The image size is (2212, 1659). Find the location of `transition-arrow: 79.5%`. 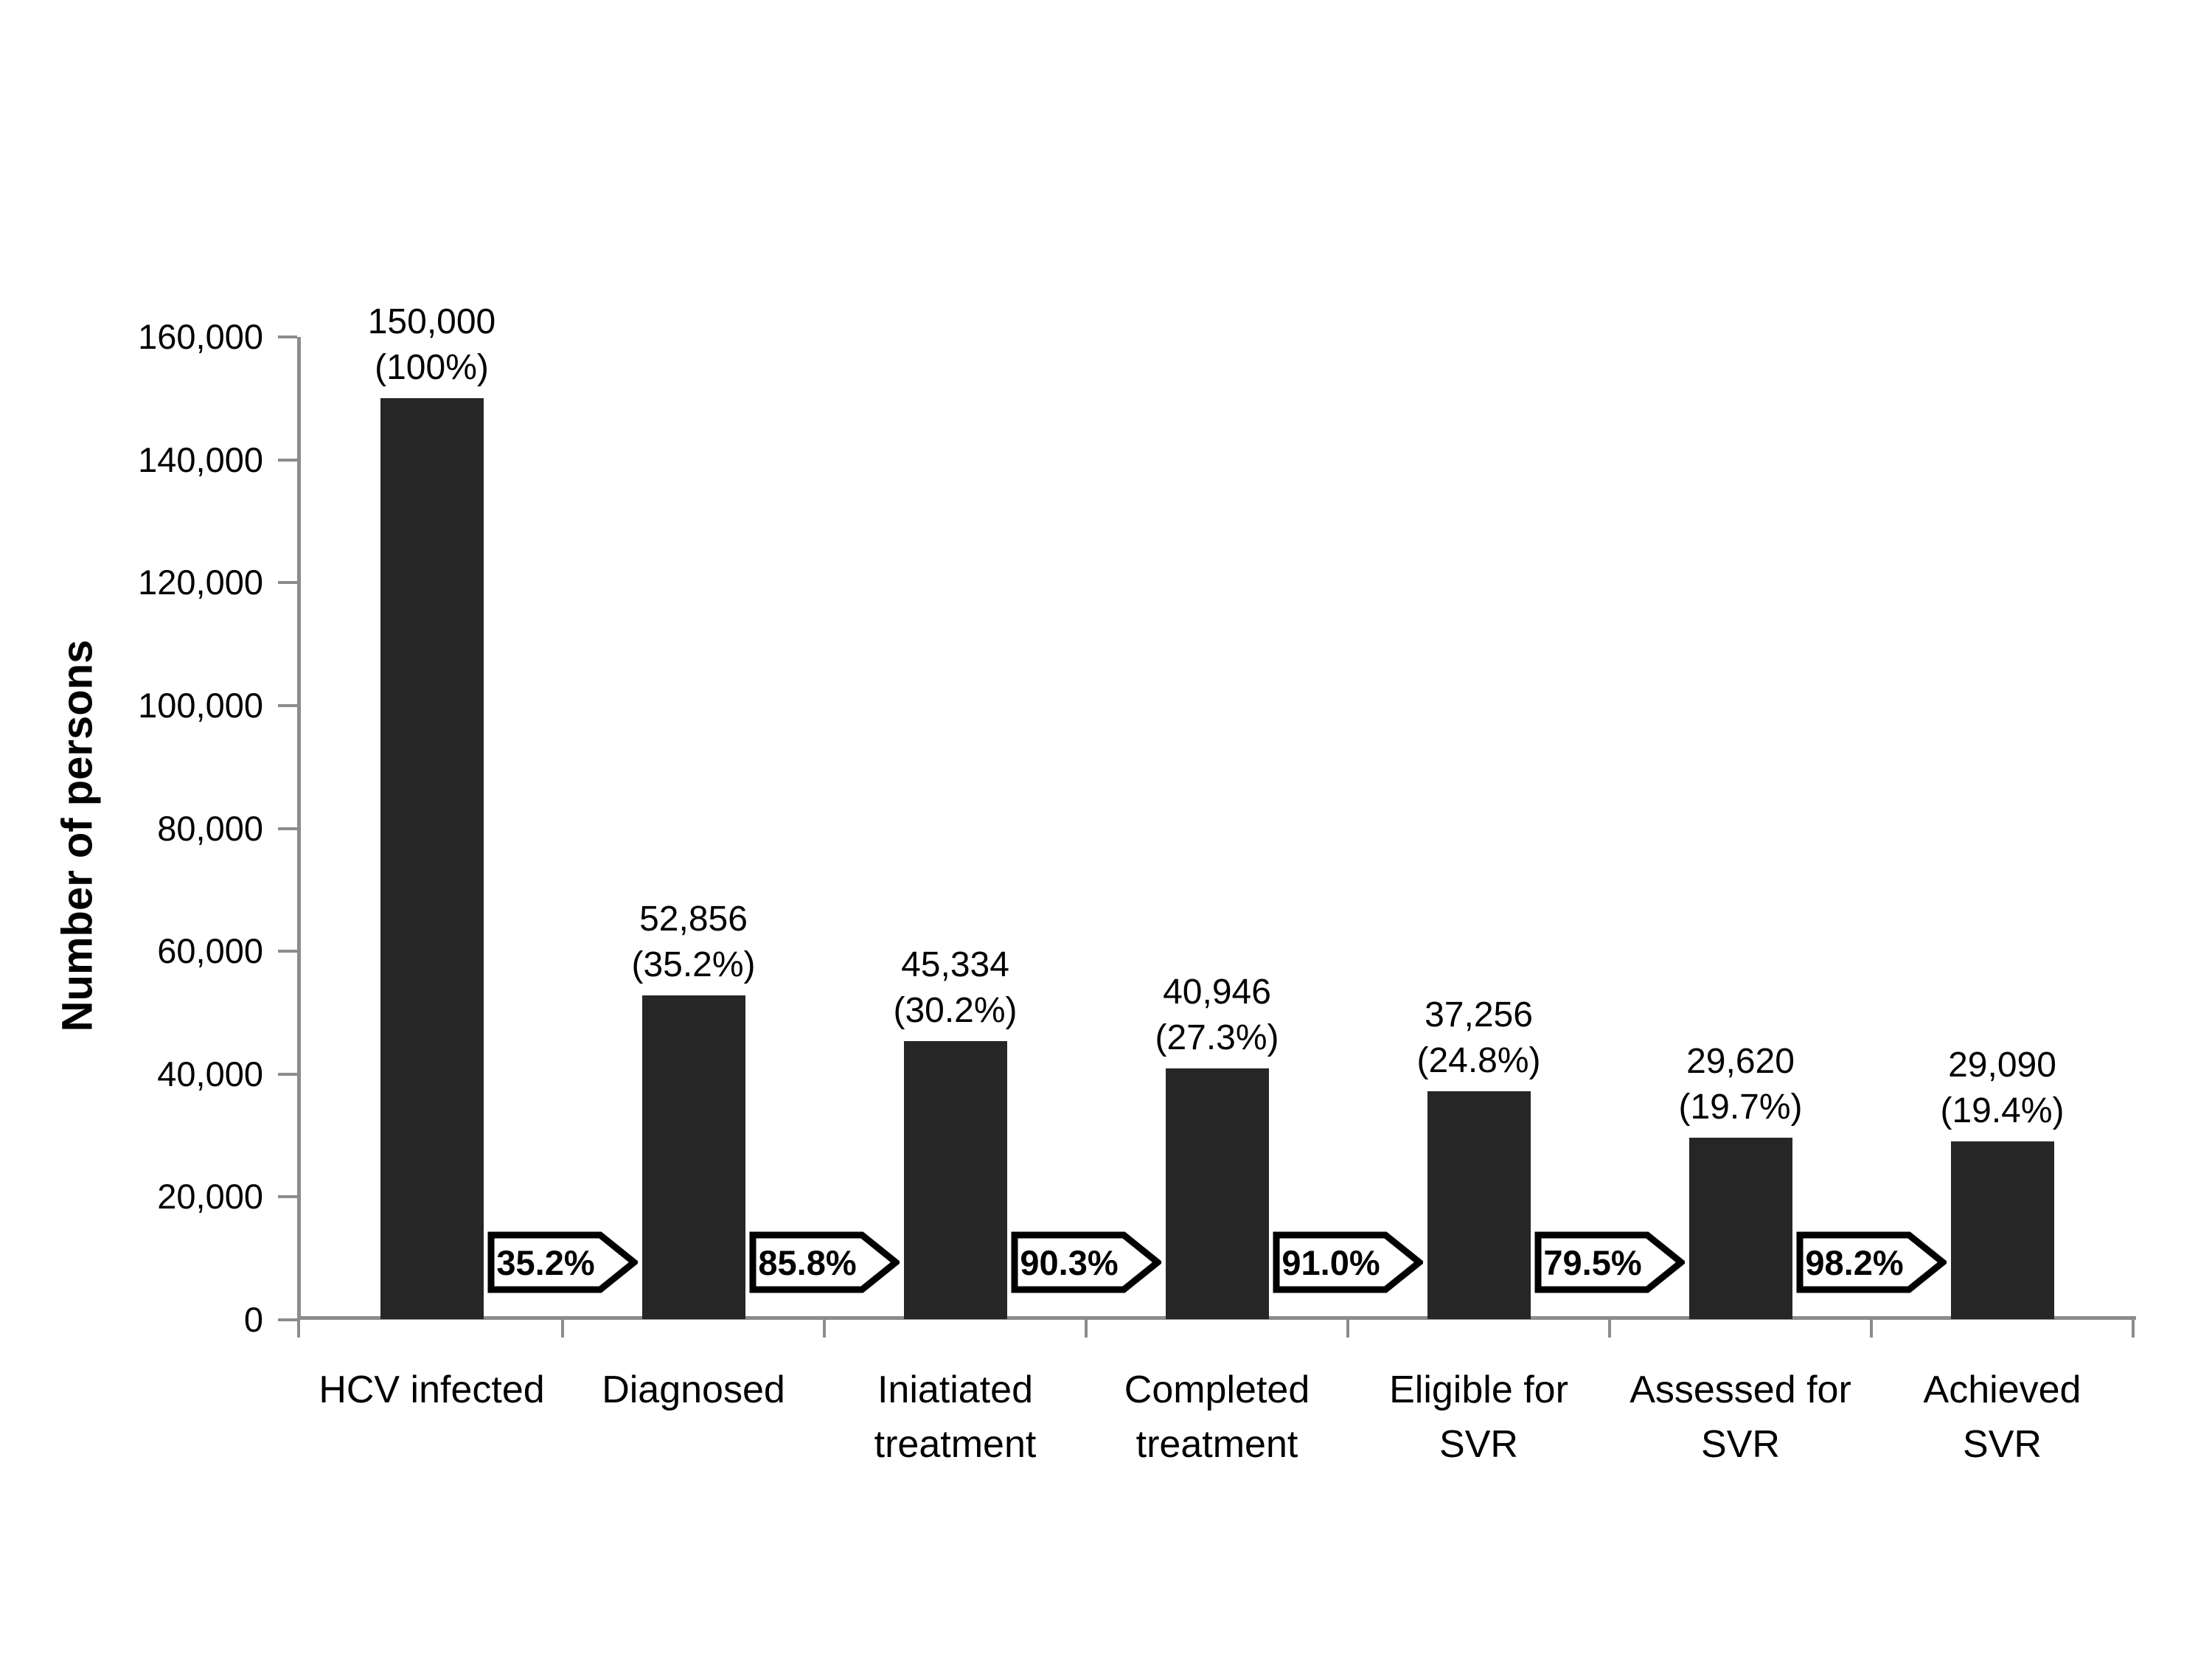

transition-arrow: 79.5% is located at coordinates (1609, 1262).